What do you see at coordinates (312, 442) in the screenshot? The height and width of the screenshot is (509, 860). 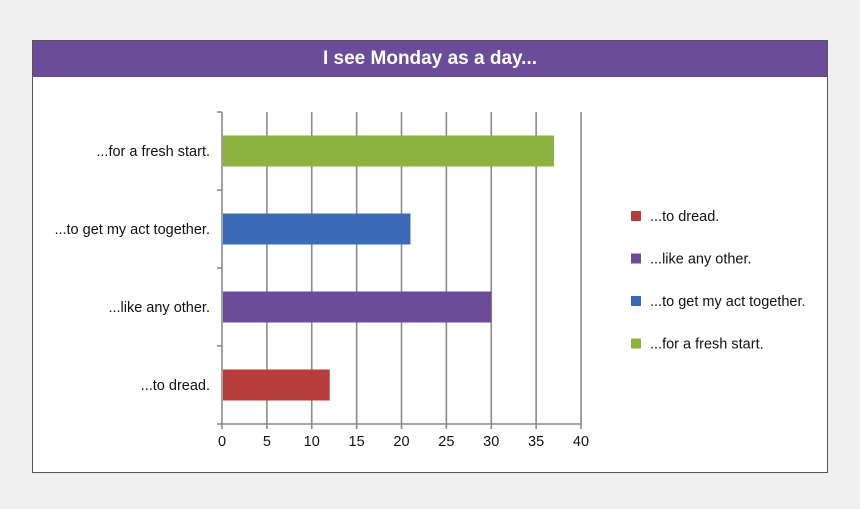 I see `x-tick-label: 10` at bounding box center [312, 442].